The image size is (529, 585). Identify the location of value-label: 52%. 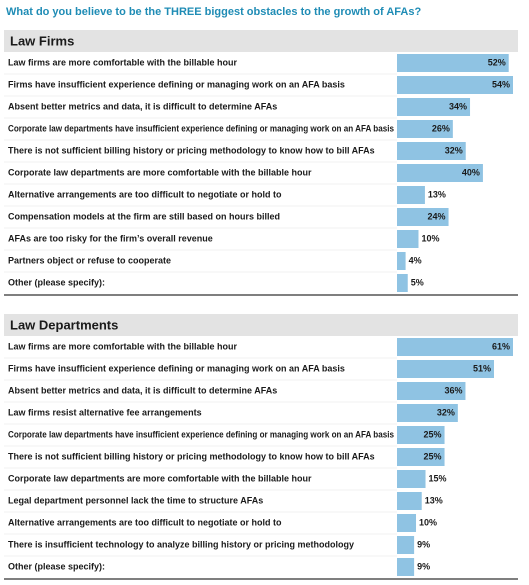
(497, 62).